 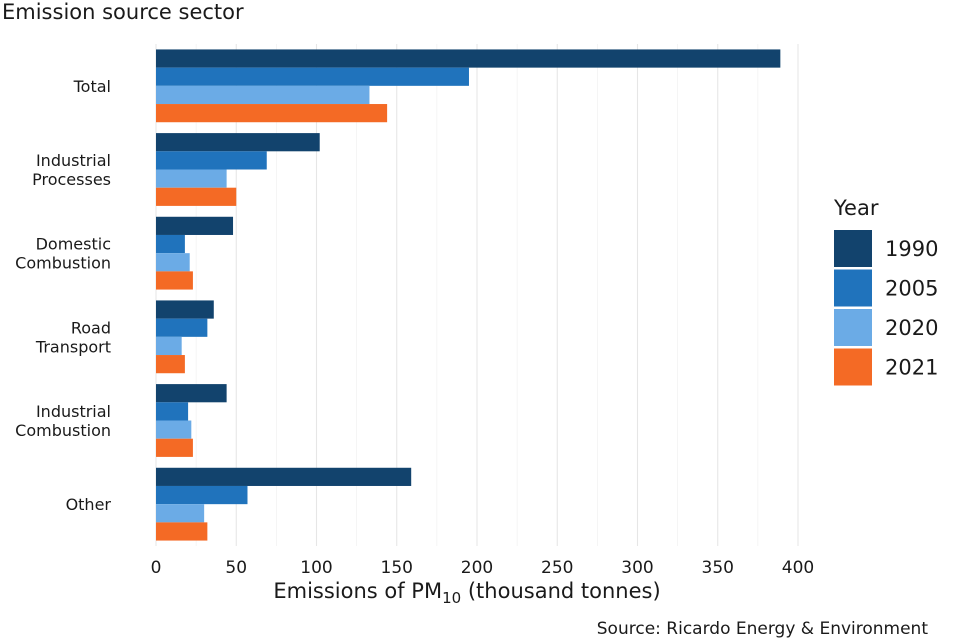 I want to click on legend-label-2020: 2020, so click(x=911, y=328).